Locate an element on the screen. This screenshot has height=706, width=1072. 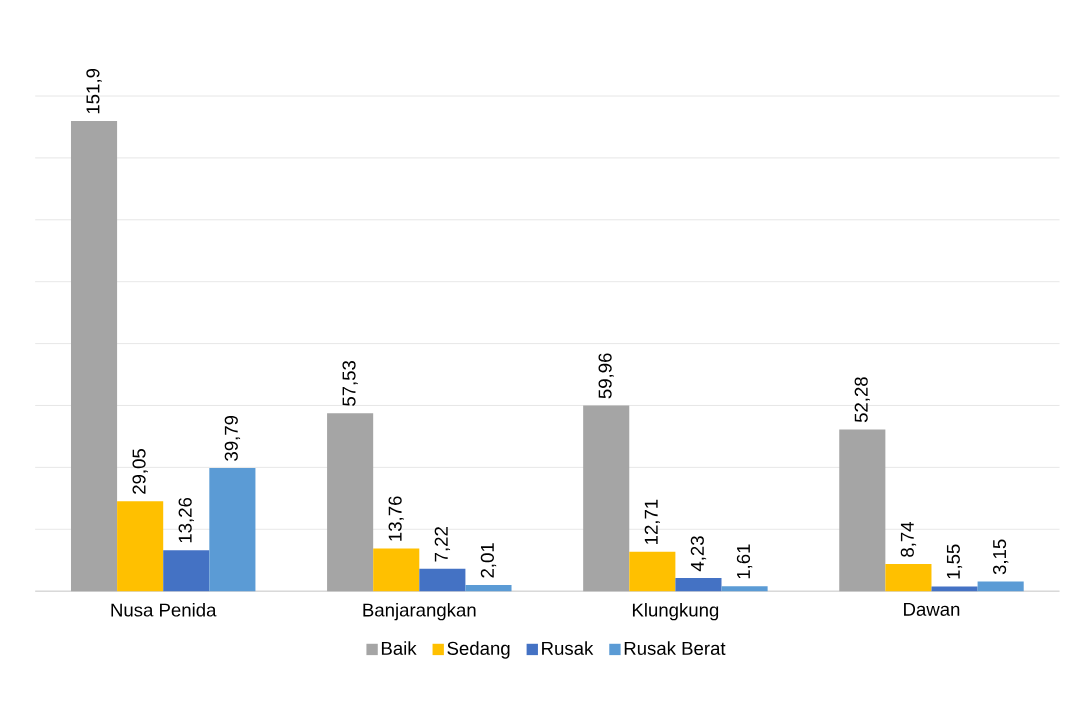
data-label: 151,9 is located at coordinates (94, 91).